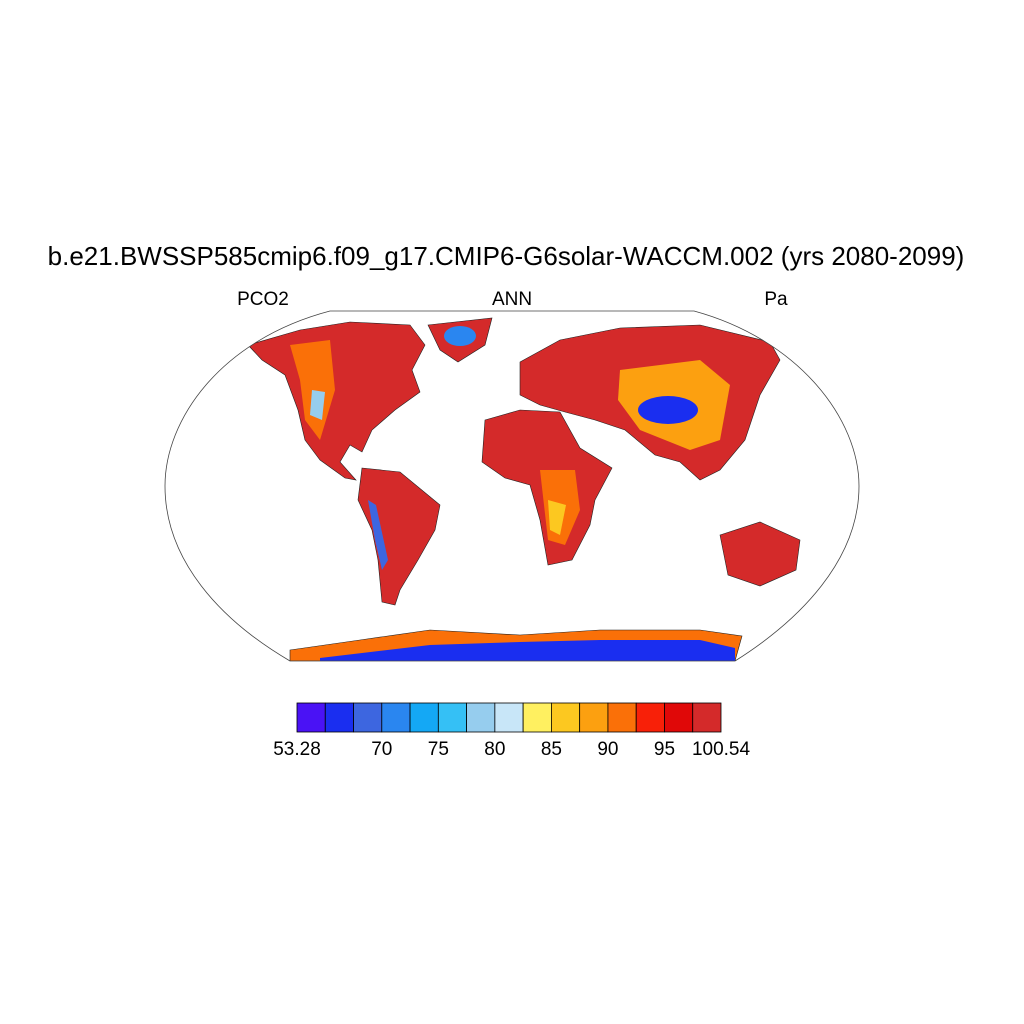  Describe the element at coordinates (664, 749) in the screenshot. I see `colorbar-label: 95` at that location.